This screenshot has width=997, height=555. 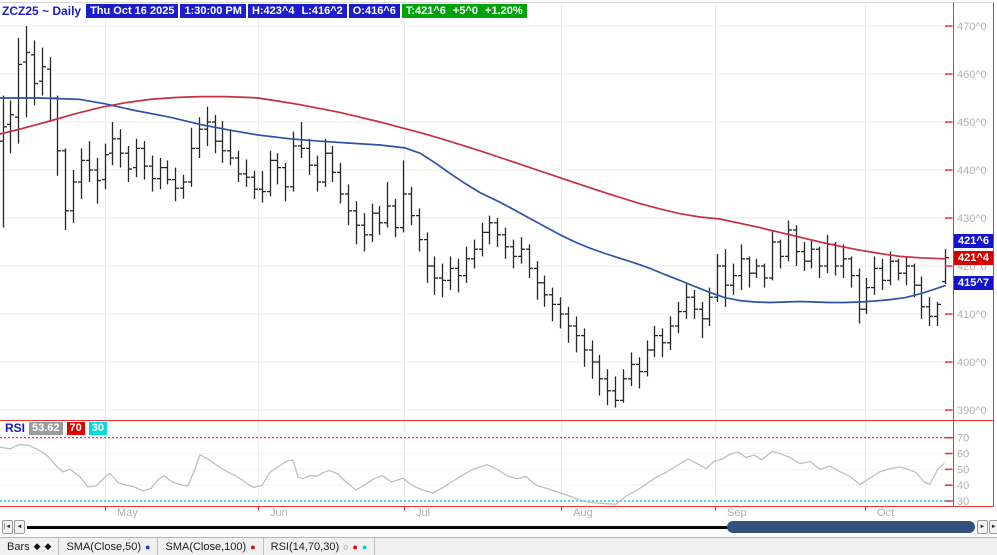 What do you see at coordinates (98, 428) in the screenshot?
I see `rsi-lower-band-badge: 30` at bounding box center [98, 428].